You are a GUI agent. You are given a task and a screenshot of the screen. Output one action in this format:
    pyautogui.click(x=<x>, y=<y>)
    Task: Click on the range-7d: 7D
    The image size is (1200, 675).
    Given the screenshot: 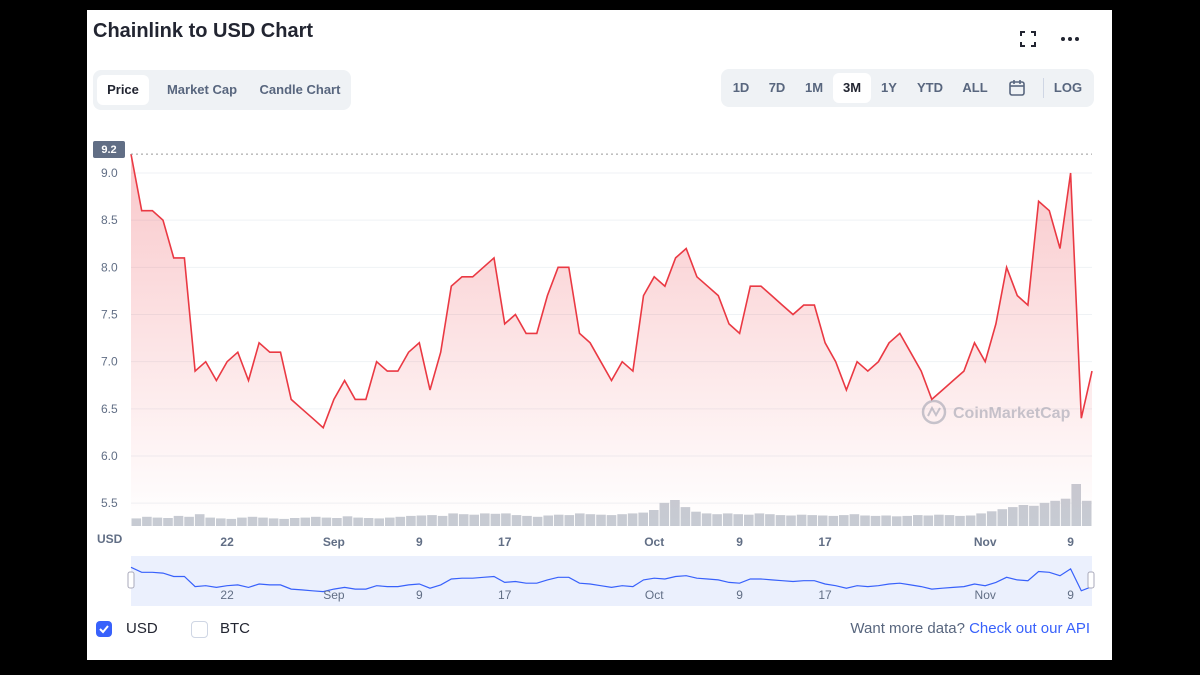 What is the action you would take?
    pyautogui.click(x=777, y=87)
    